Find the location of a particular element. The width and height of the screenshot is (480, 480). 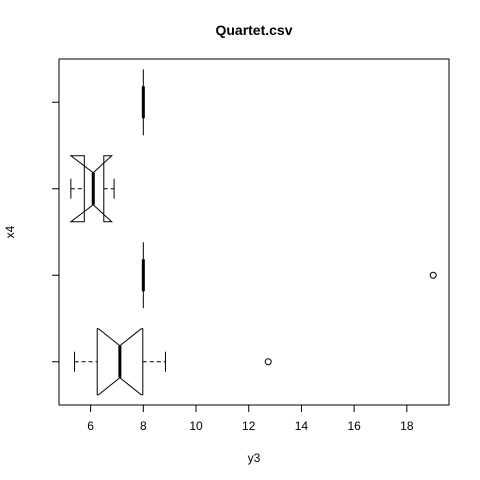

chart-title: Quartet.csv is located at coordinates (253, 30).